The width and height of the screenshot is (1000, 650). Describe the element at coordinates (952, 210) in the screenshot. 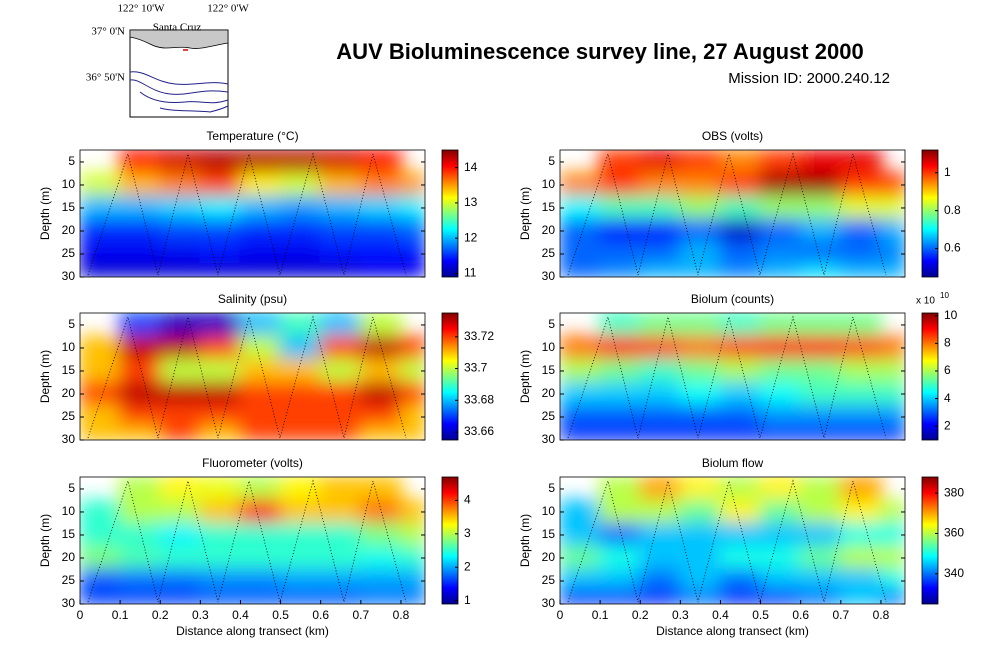

I see `colorbar-tick-label: 0.8` at that location.